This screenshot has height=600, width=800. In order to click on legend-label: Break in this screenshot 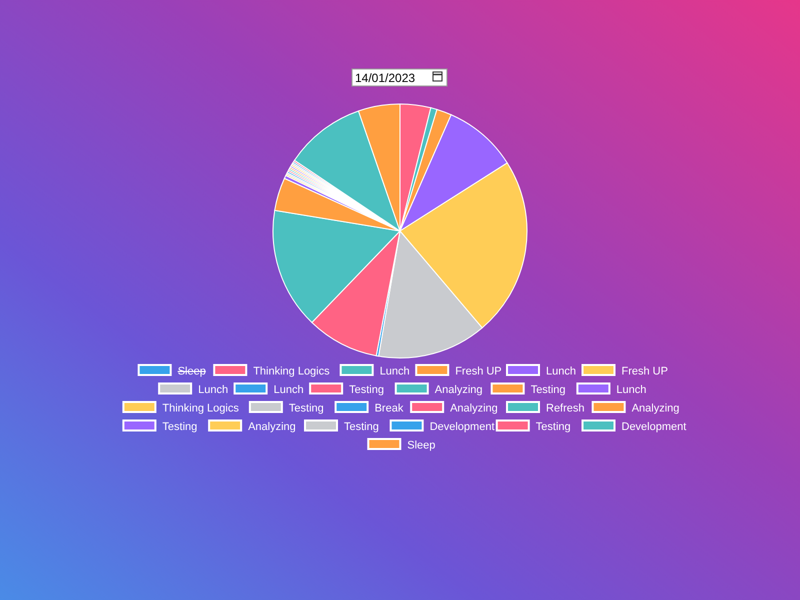, I will do `click(389, 408)`.